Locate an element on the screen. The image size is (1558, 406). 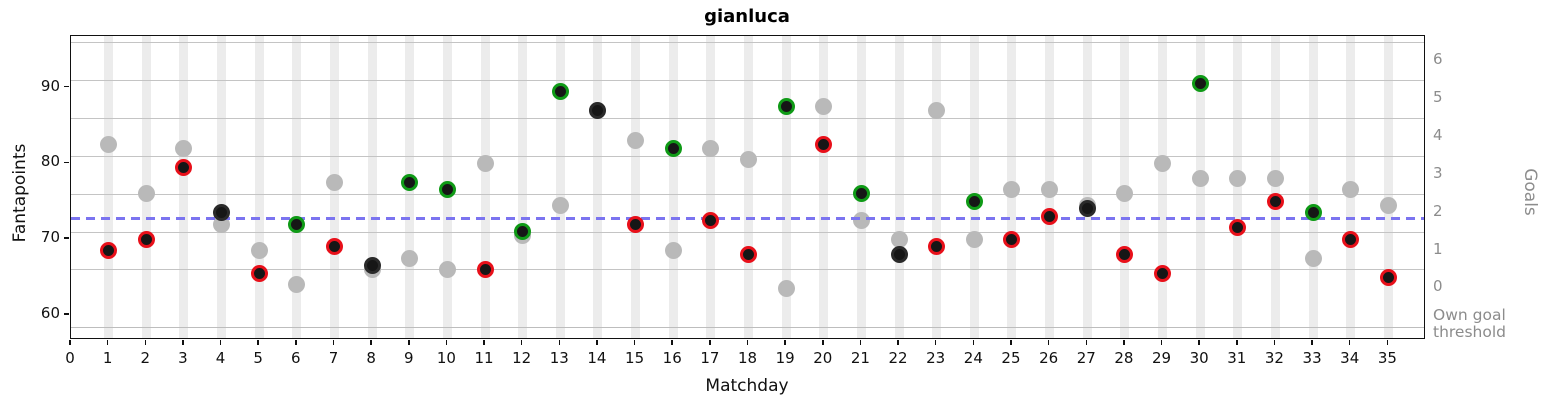
goals-tick-label: 2 is located at coordinates (1438, 210).